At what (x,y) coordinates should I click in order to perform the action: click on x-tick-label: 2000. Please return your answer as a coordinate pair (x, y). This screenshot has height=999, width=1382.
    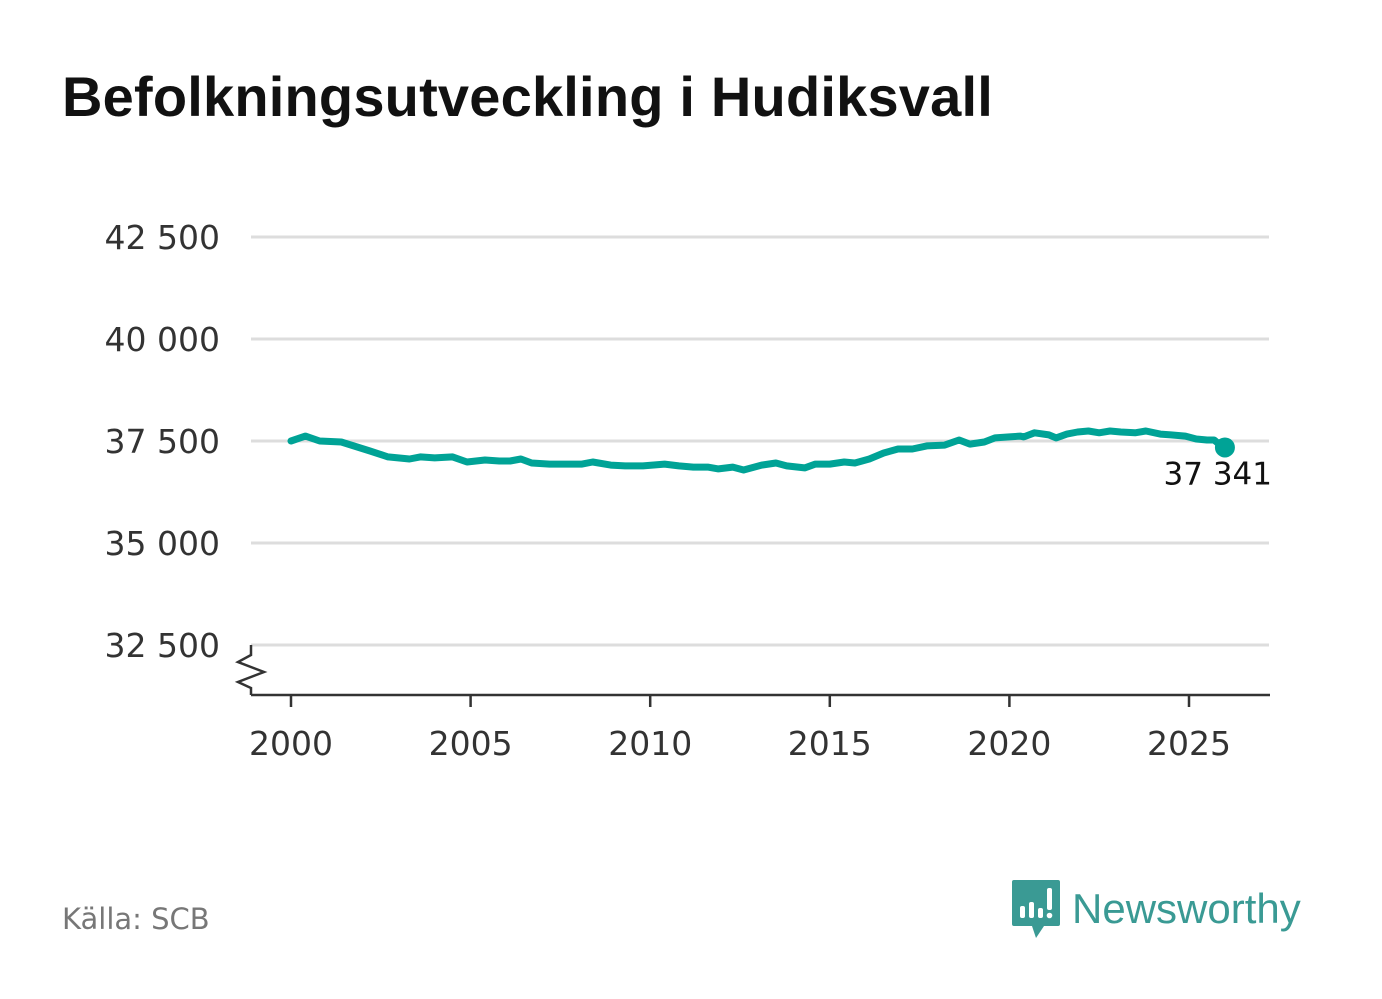
    Looking at the image, I should click on (291, 743).